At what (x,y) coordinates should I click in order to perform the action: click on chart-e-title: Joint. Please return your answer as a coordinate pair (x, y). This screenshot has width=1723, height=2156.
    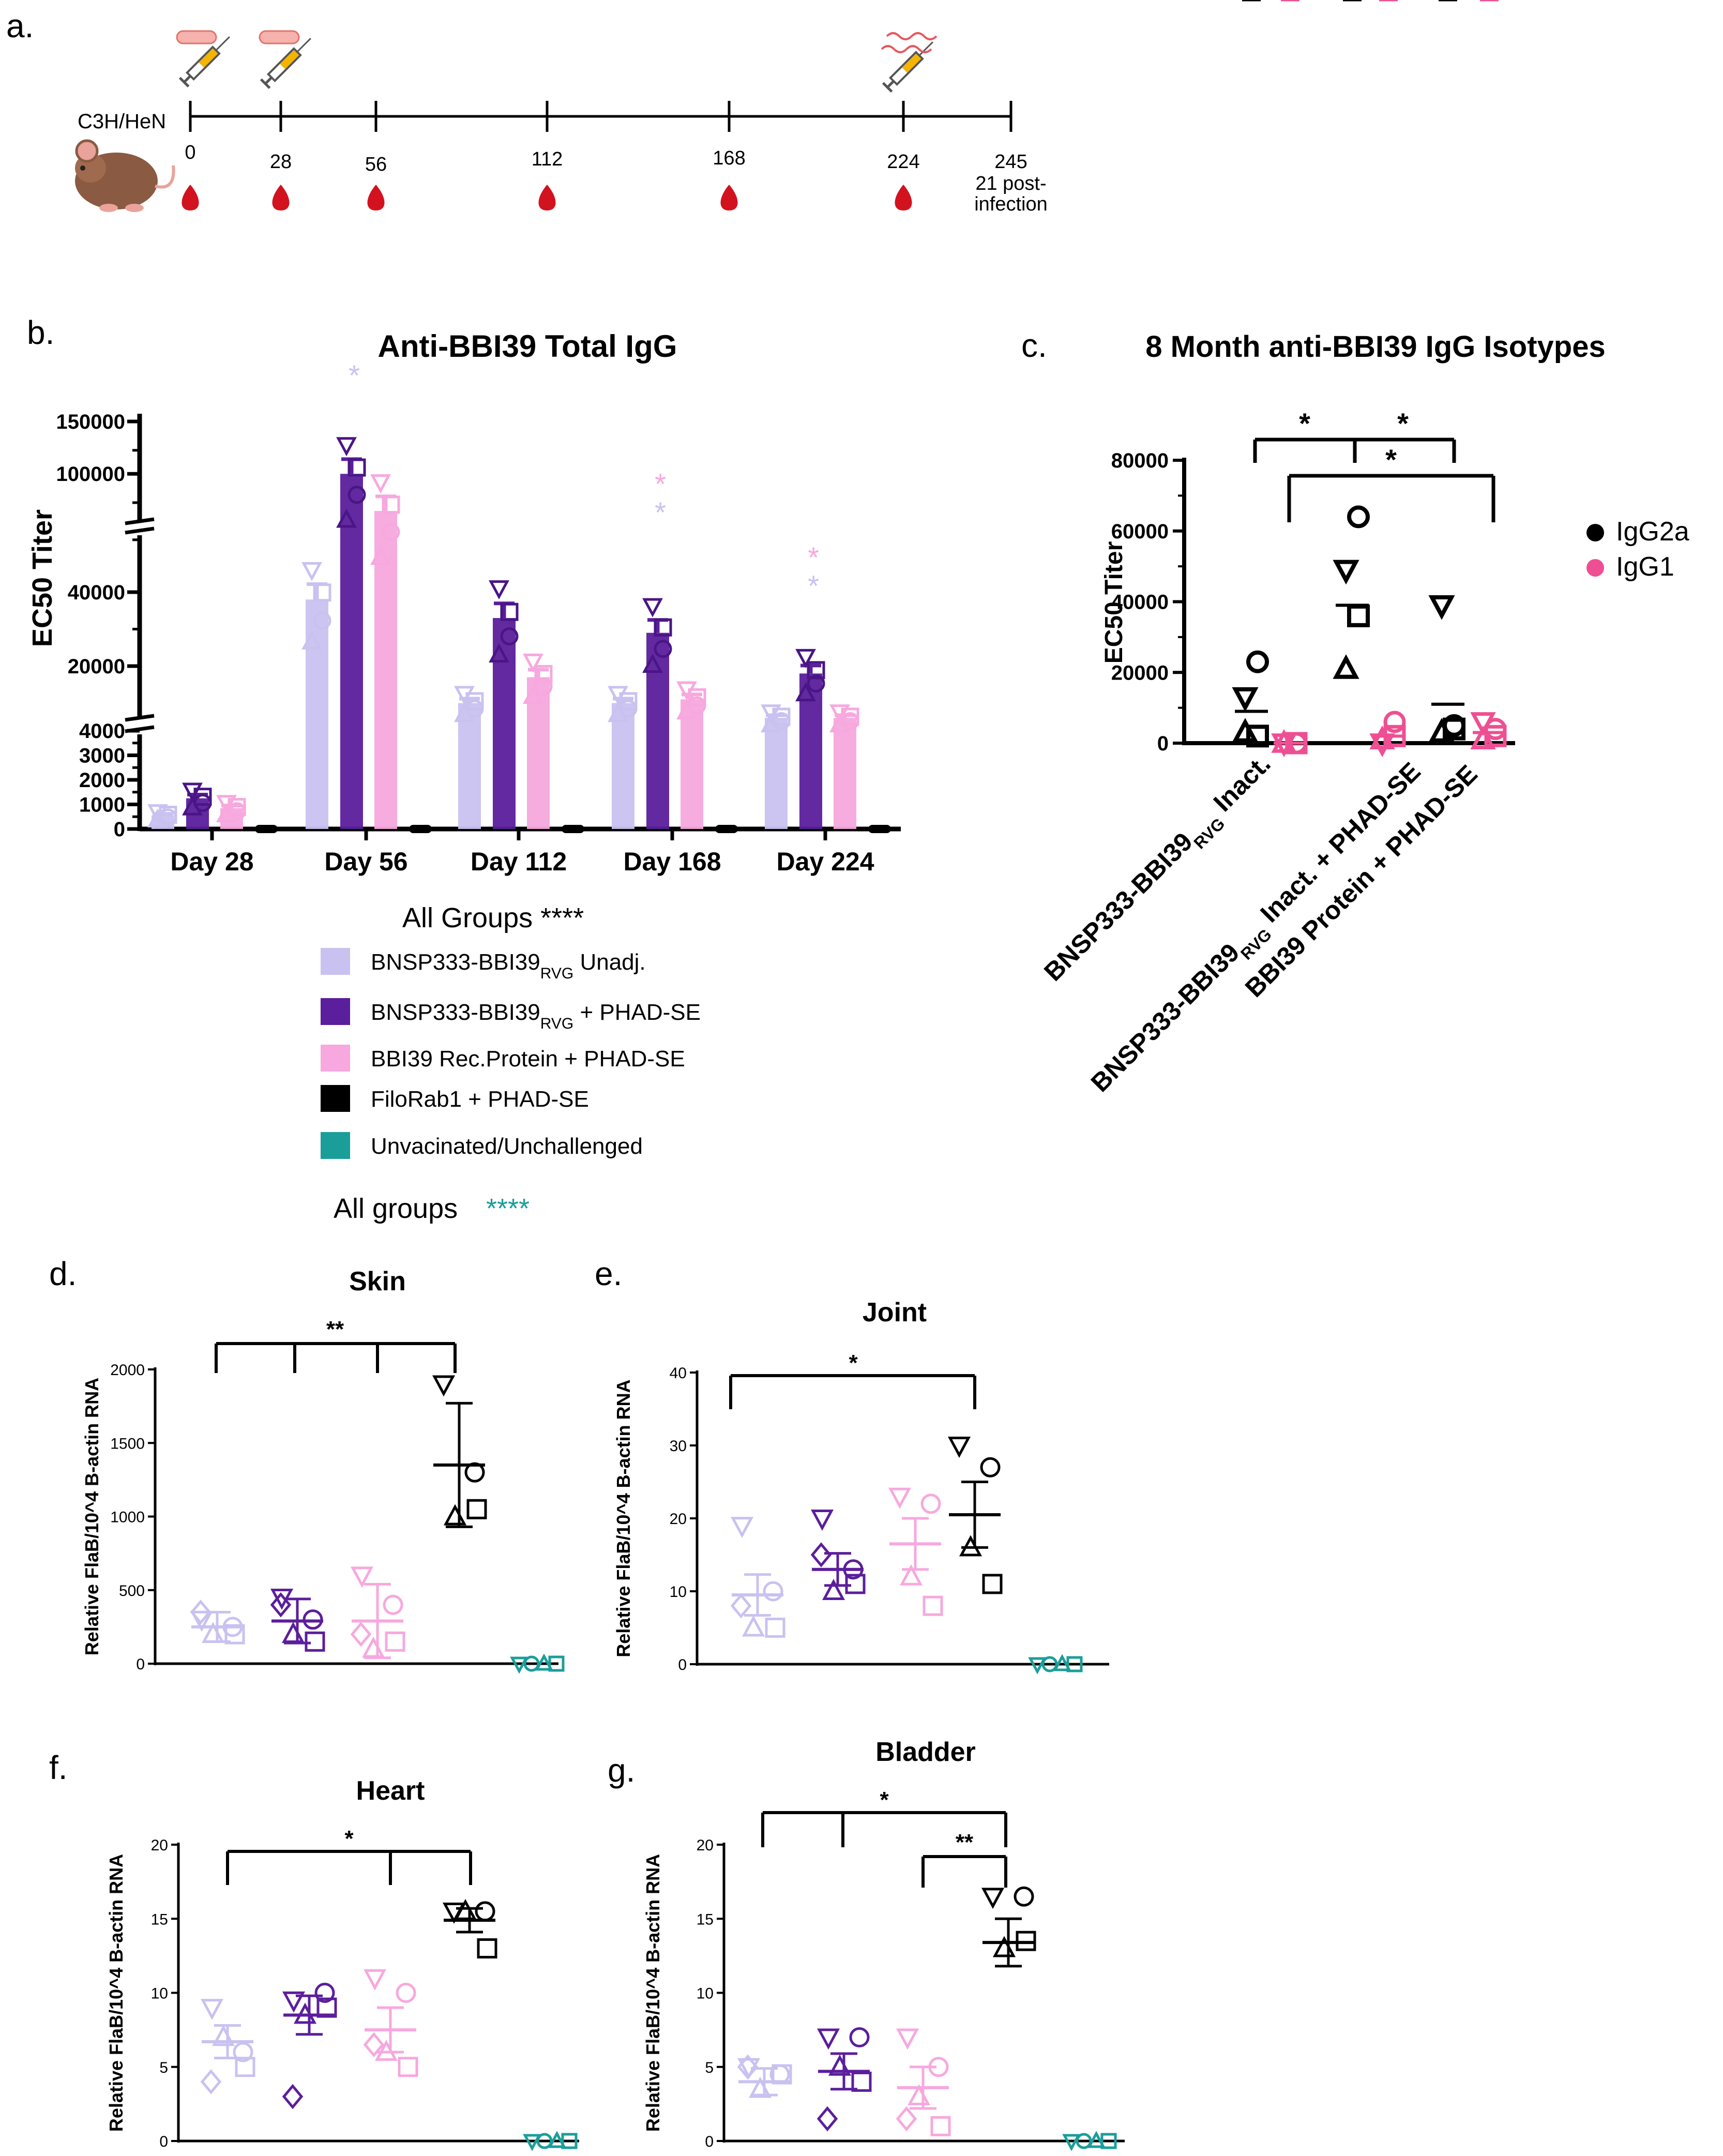
    Looking at the image, I should click on (895, 1313).